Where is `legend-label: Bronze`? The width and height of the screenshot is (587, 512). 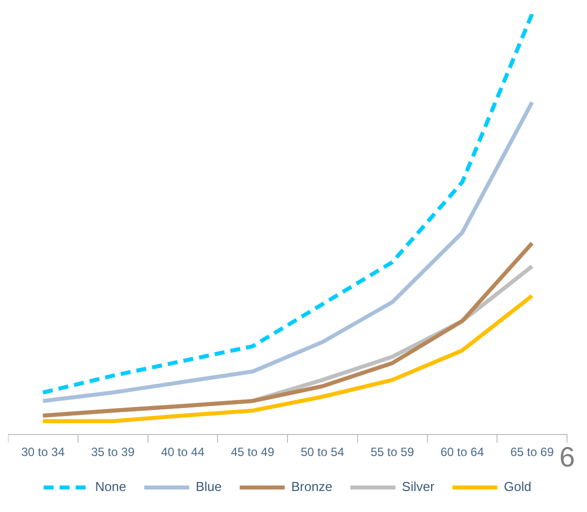 legend-label: Bronze is located at coordinates (311, 486).